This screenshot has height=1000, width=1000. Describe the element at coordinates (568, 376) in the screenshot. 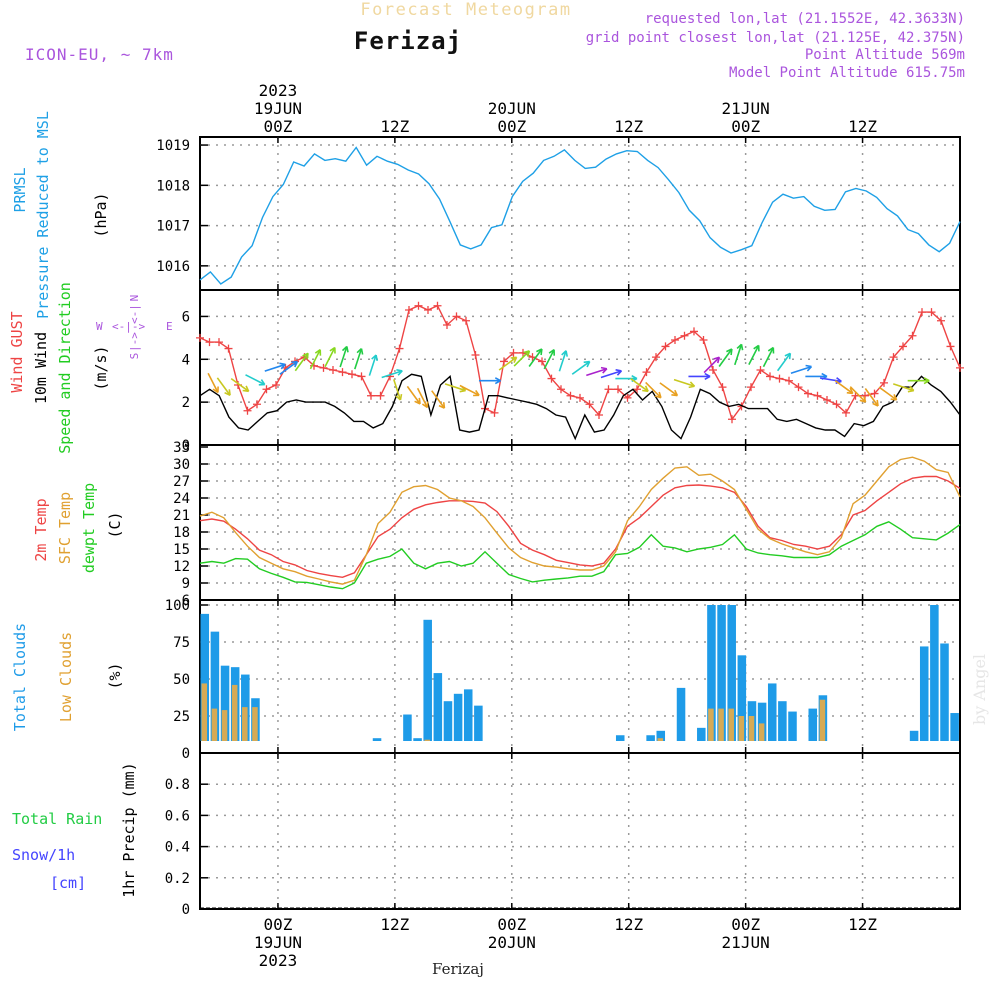

I see `wind-direction-arrows` at that location.